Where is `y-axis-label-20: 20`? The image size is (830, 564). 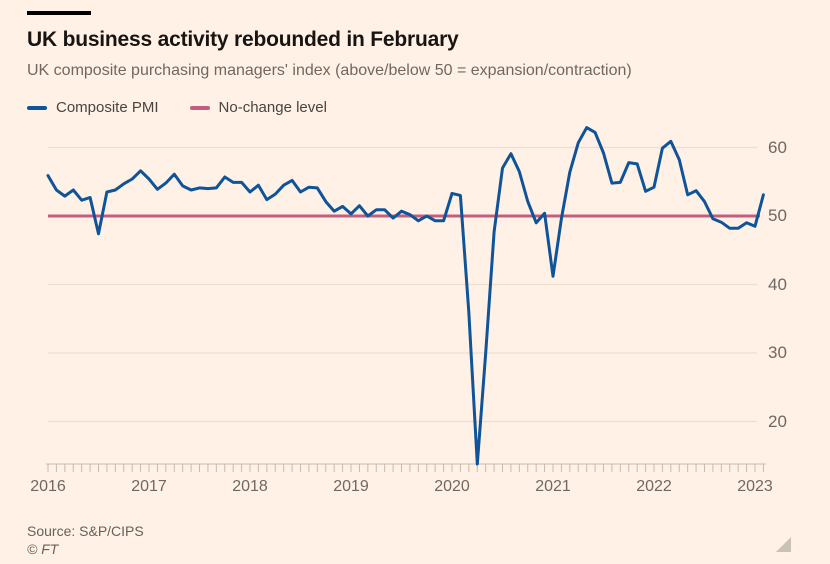 y-axis-label-20: 20 is located at coordinates (777, 421).